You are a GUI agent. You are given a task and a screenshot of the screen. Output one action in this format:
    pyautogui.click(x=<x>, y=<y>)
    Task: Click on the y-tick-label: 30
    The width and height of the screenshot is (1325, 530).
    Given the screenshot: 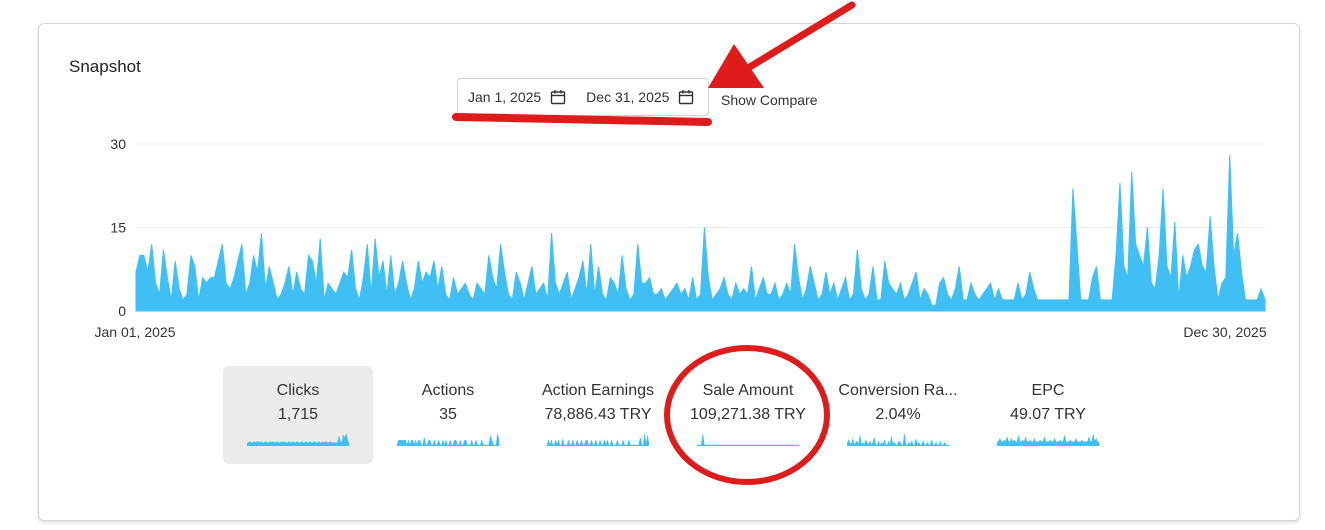 What is the action you would take?
    pyautogui.click(x=118, y=144)
    